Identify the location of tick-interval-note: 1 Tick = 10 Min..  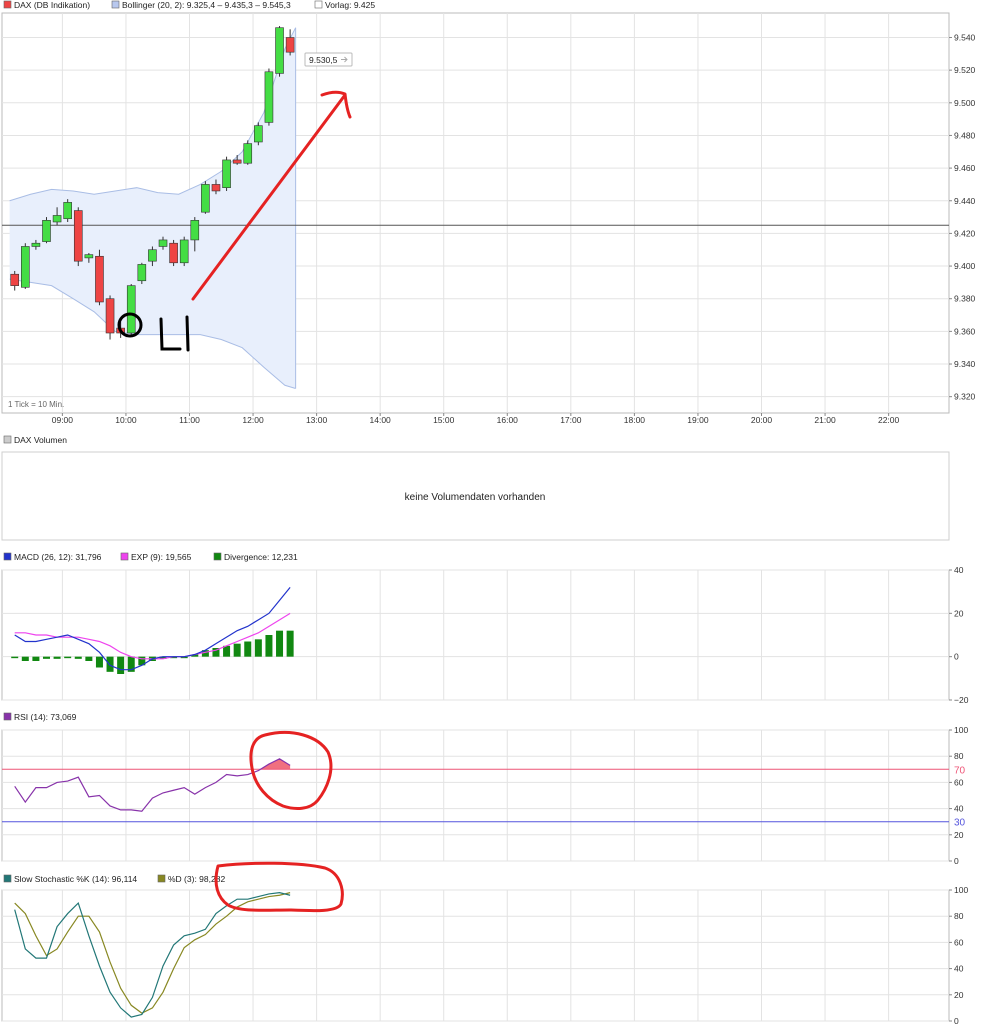
(36, 404).